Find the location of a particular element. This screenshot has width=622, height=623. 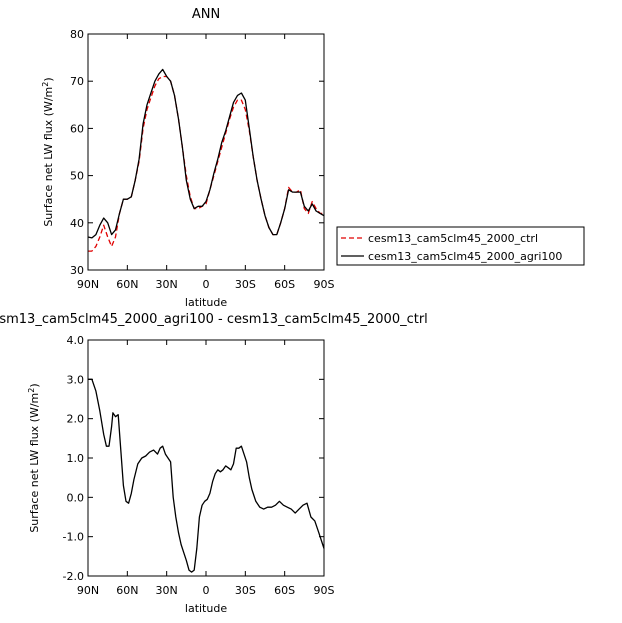

top-y-tick-label: 70 is located at coordinates (77, 81).